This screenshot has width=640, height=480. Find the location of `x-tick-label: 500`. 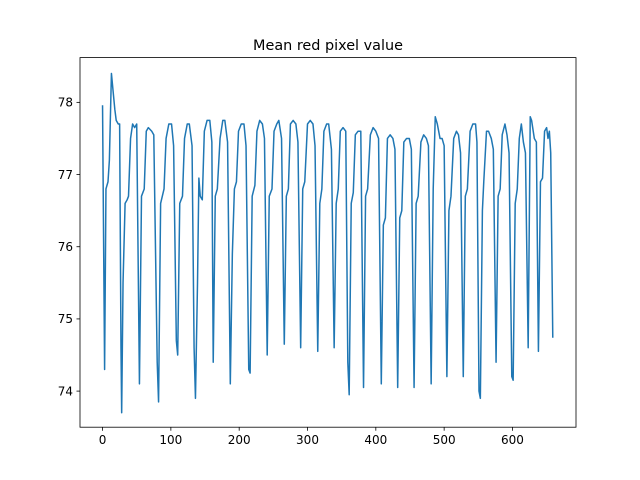

x-tick-label: 500 is located at coordinates (444, 440).